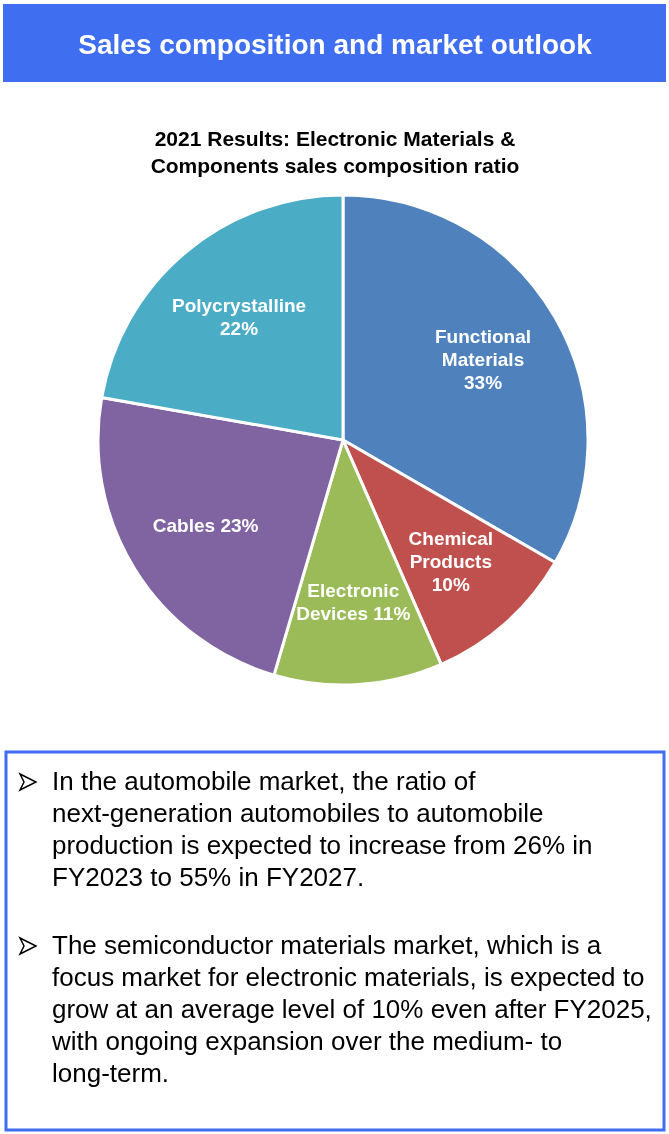 The height and width of the screenshot is (1134, 669). I want to click on data-label: 33%, so click(483, 382).